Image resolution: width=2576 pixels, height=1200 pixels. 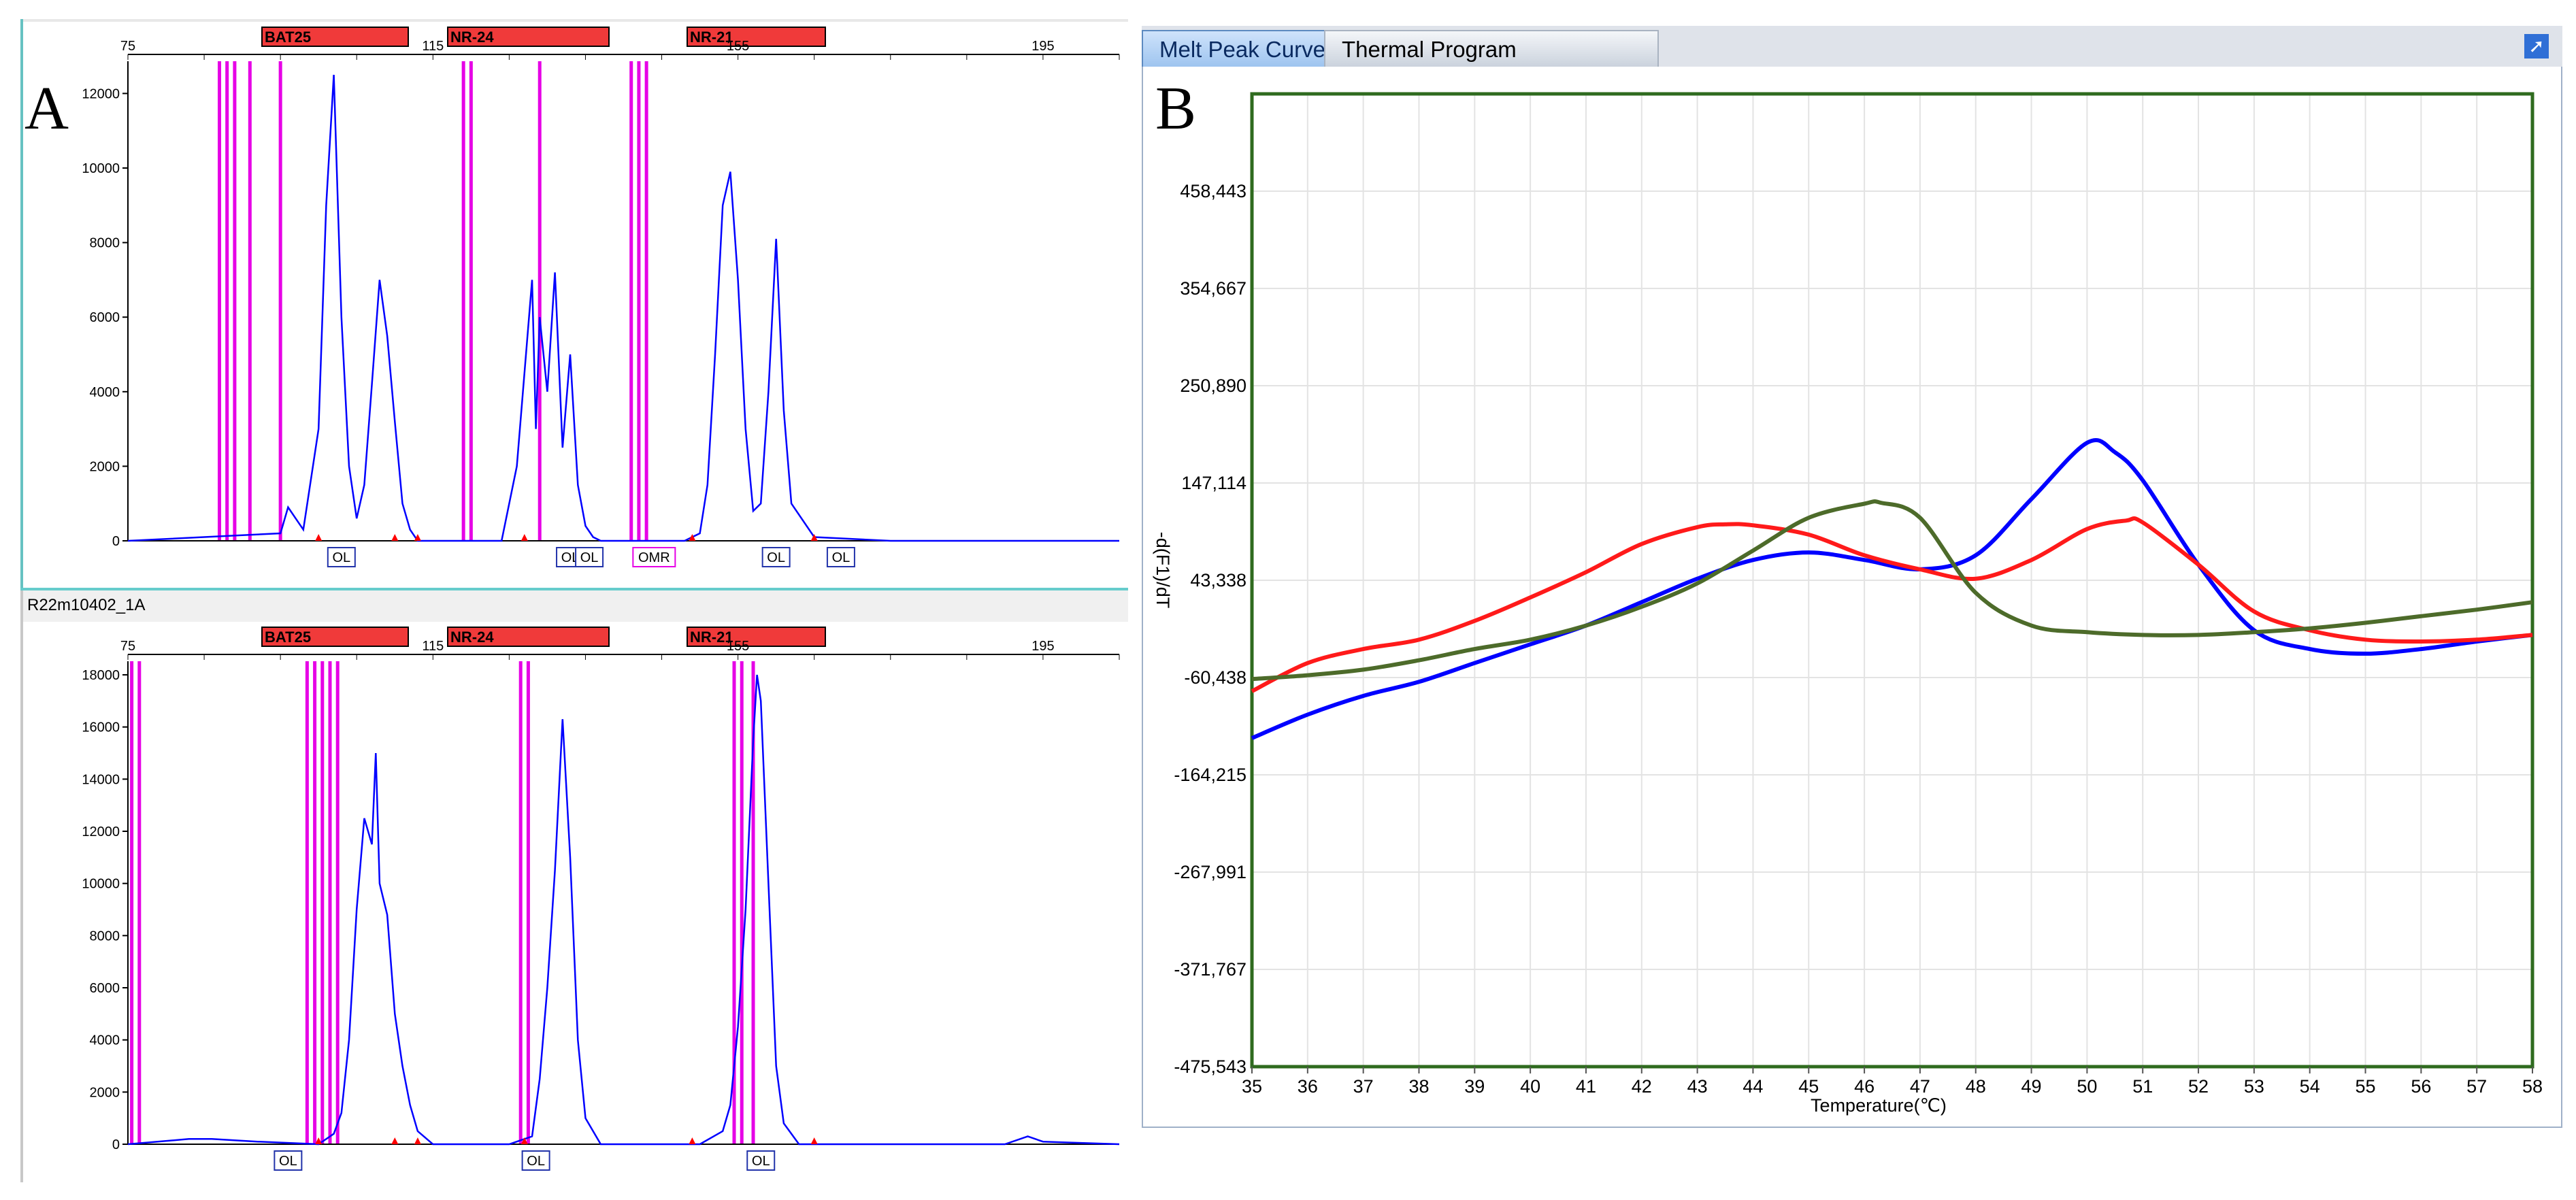 I want to click on tab-melt-peak-curve: Melt Peak Curve, so click(x=1247, y=49).